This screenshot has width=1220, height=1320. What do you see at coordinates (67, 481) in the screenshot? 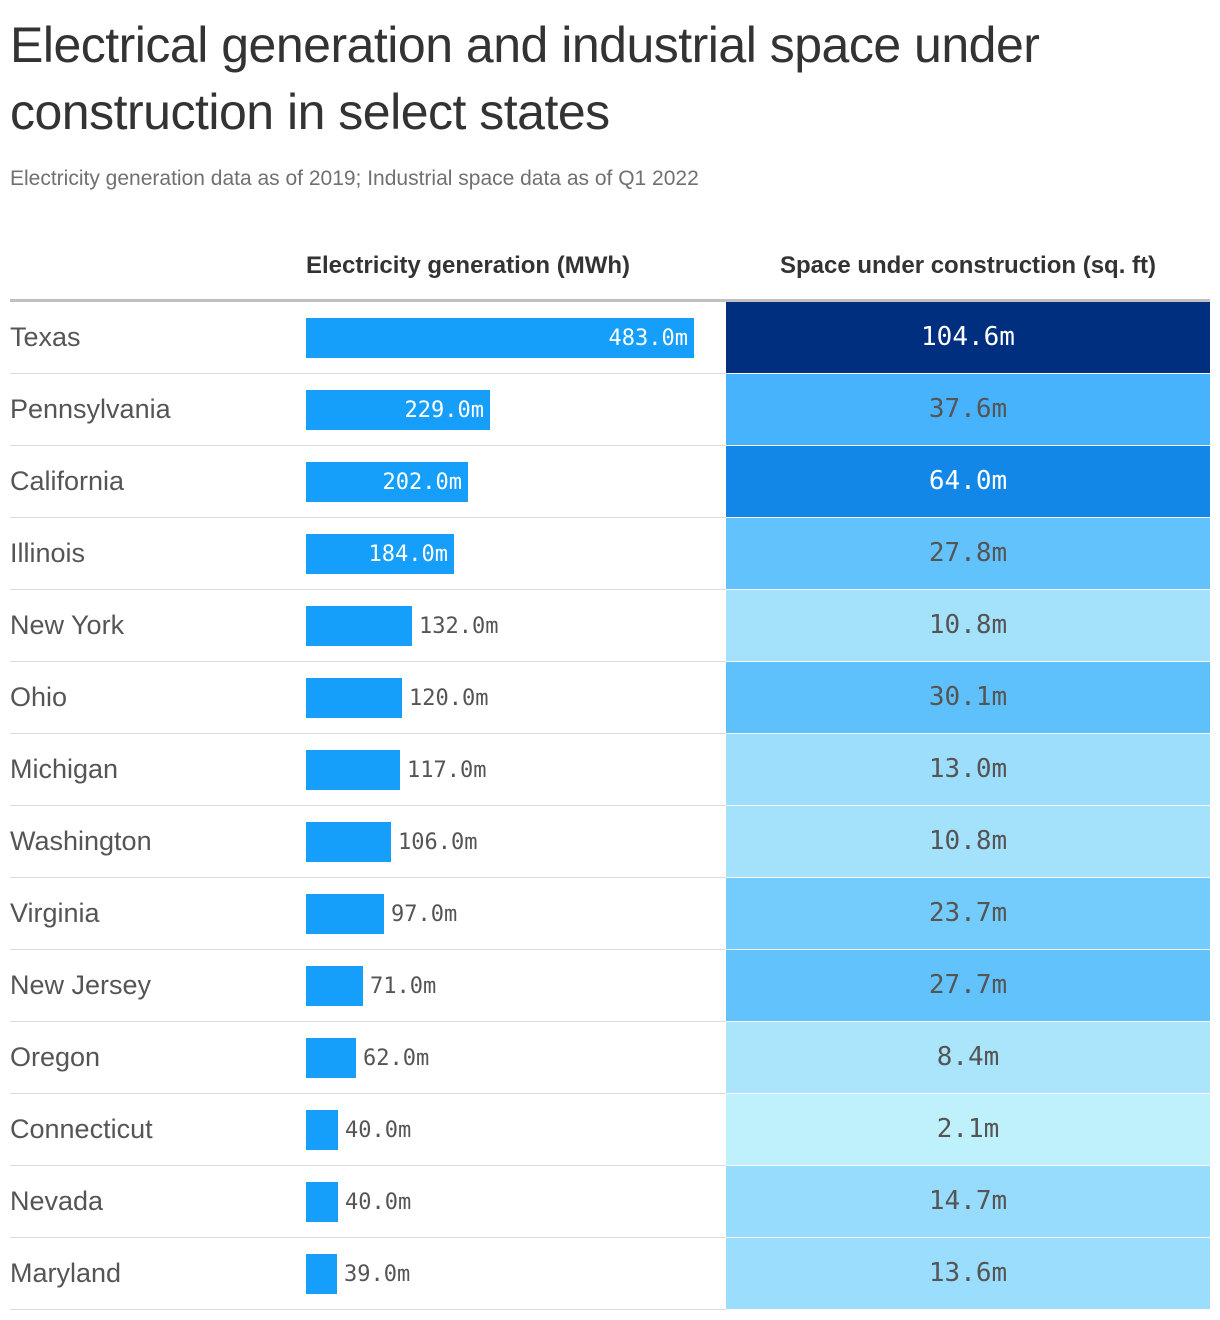
I see `state-label: California` at bounding box center [67, 481].